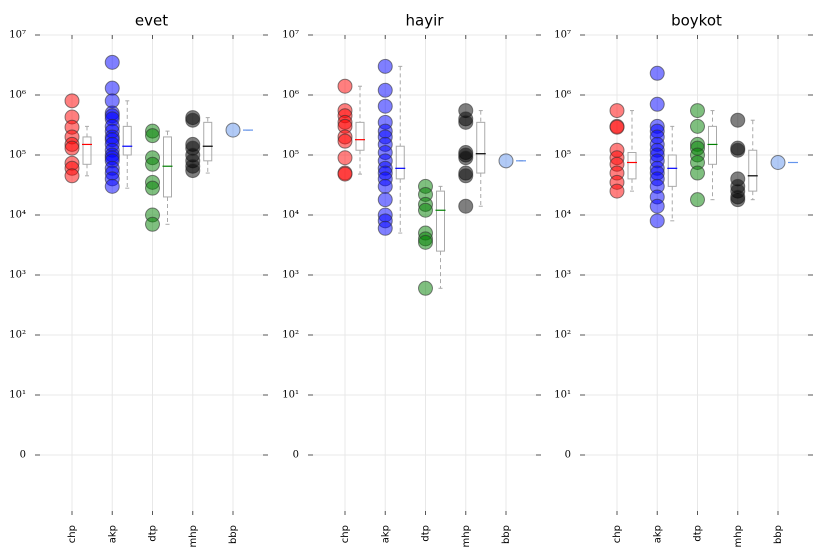  Describe the element at coordinates (696, 21) in the screenshot. I see `panel-title: boykot` at that location.